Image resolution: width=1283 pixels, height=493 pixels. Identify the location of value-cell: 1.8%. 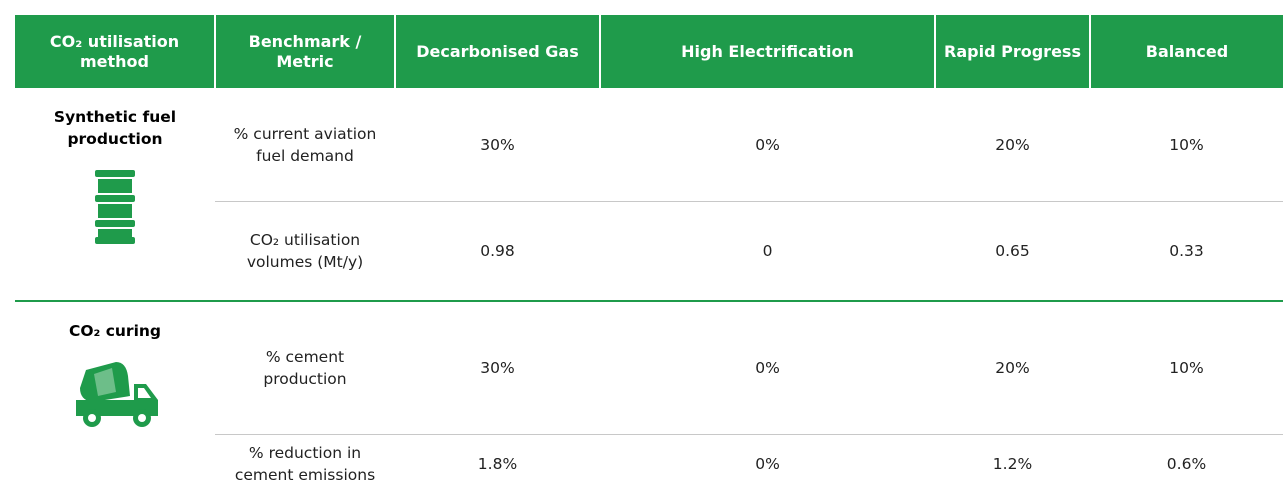
(497, 463).